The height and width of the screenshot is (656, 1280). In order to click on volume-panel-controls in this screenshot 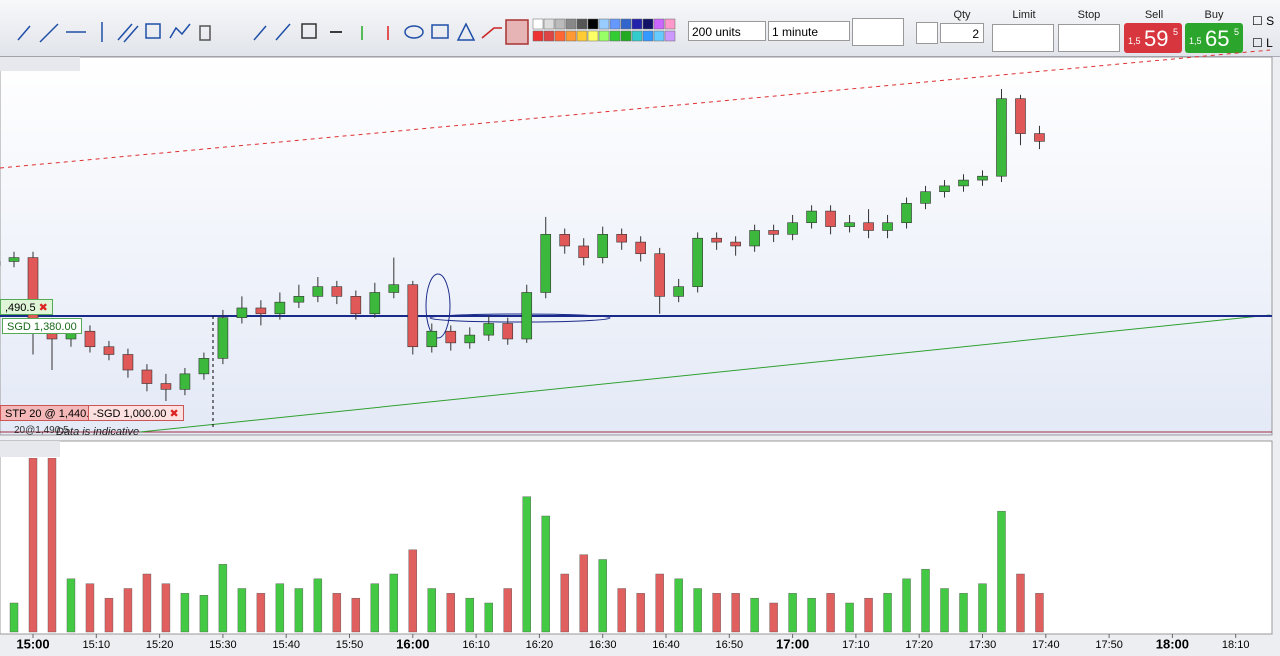, I will do `click(30, 449)`.